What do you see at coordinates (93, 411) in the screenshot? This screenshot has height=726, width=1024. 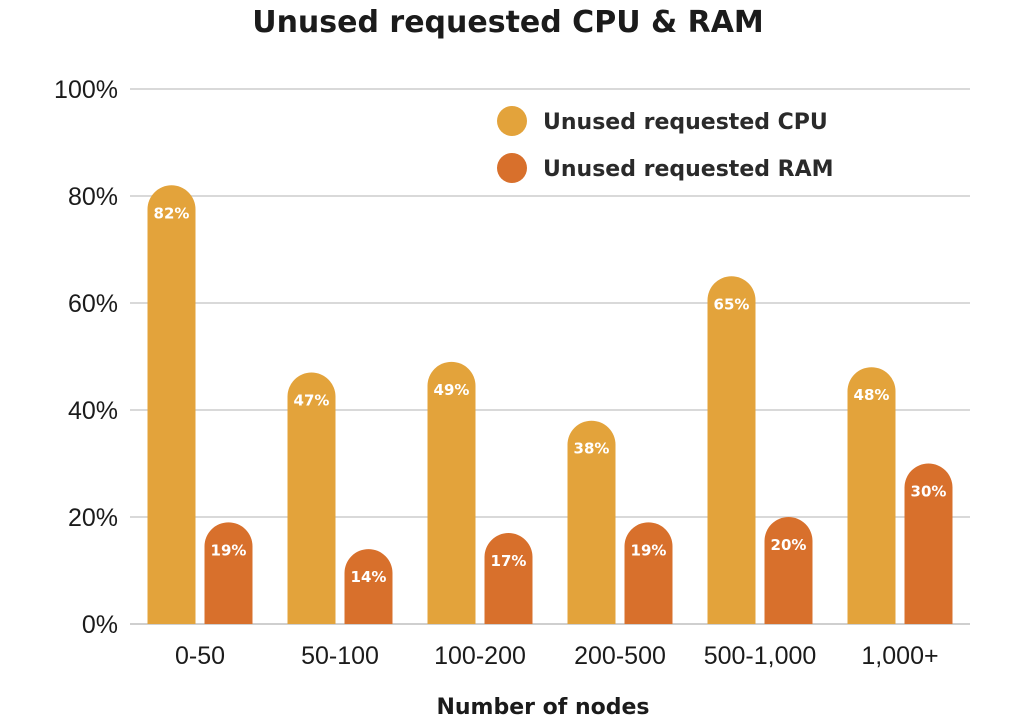 I see `y-tick-label: 40%` at bounding box center [93, 411].